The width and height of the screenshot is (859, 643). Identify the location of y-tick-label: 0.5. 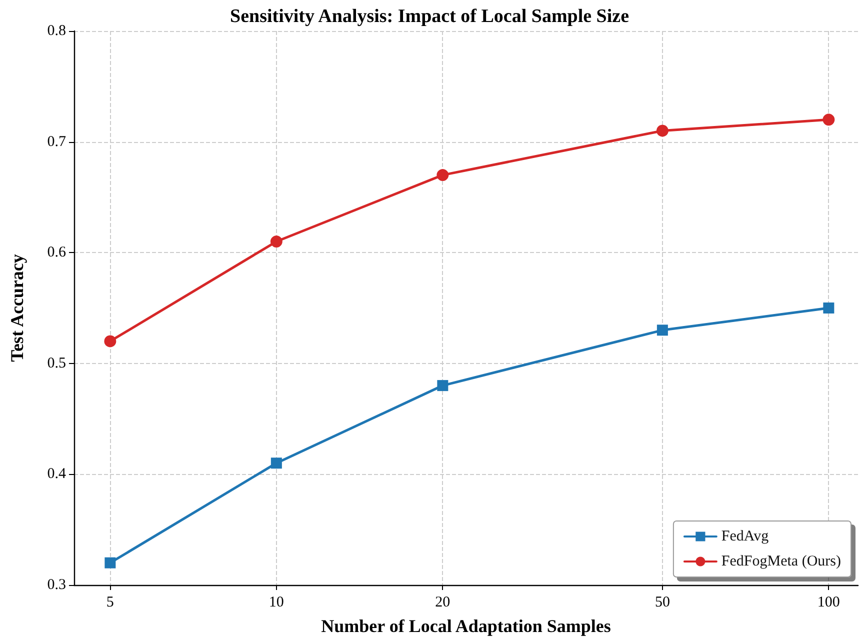
(56, 363).